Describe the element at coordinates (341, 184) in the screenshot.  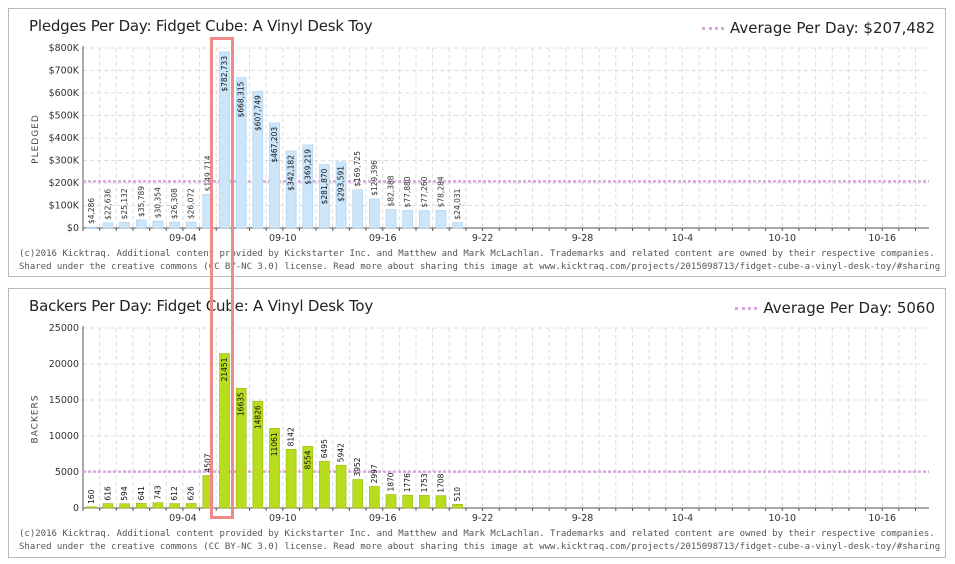
I see `pledges-value-label: $293,591` at that location.